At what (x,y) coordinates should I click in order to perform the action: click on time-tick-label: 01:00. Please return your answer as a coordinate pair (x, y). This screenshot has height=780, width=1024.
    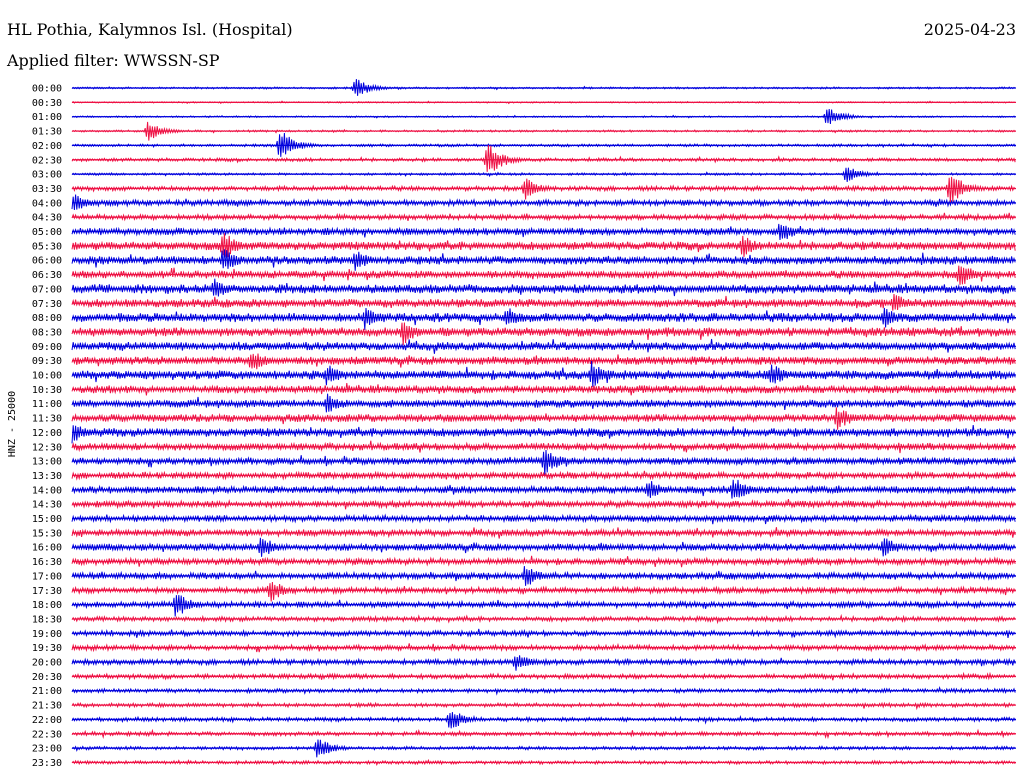
    Looking at the image, I should click on (47, 117).